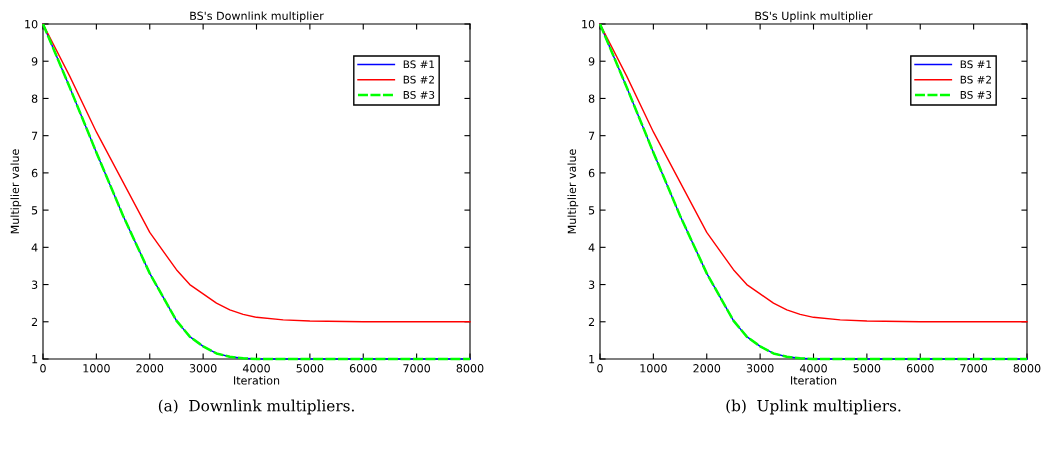  I want to click on chart-title: BS's Downlink multiplier, so click(257, 17).